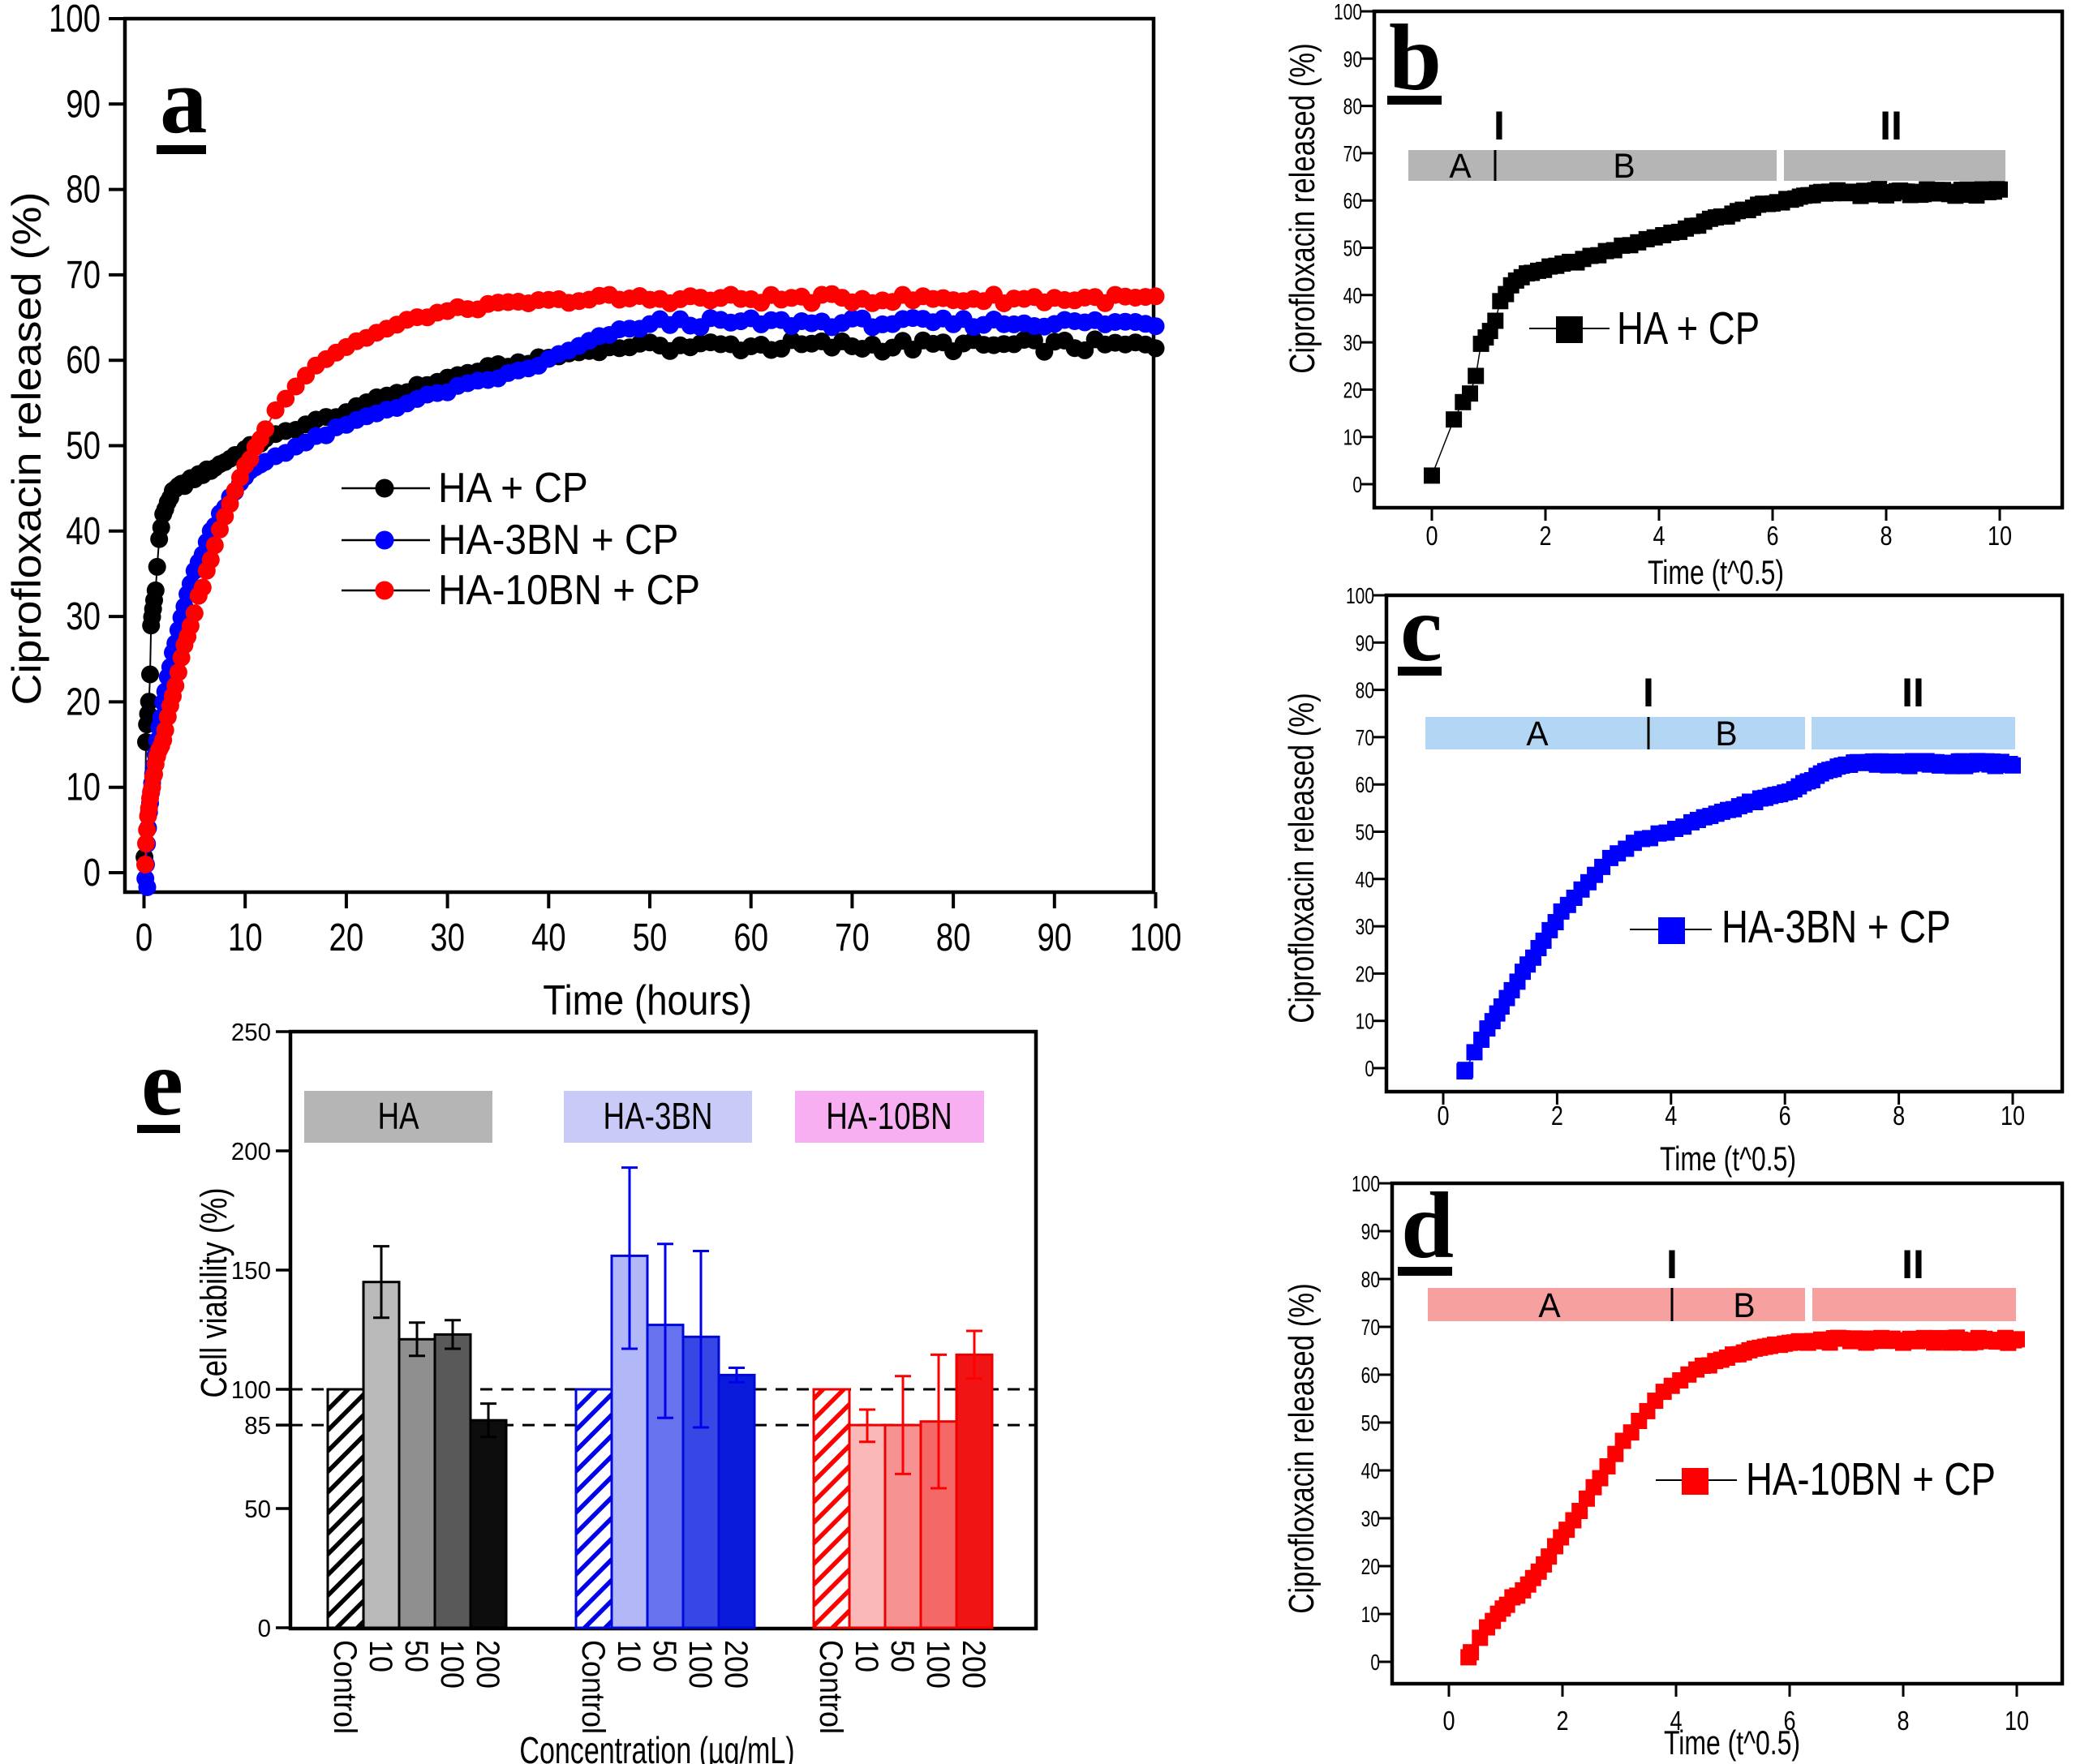 Image resolution: width=2076 pixels, height=1764 pixels. Describe the element at coordinates (657, 1747) in the screenshot. I see `svg-text: Concentration (µg/mL)` at that location.